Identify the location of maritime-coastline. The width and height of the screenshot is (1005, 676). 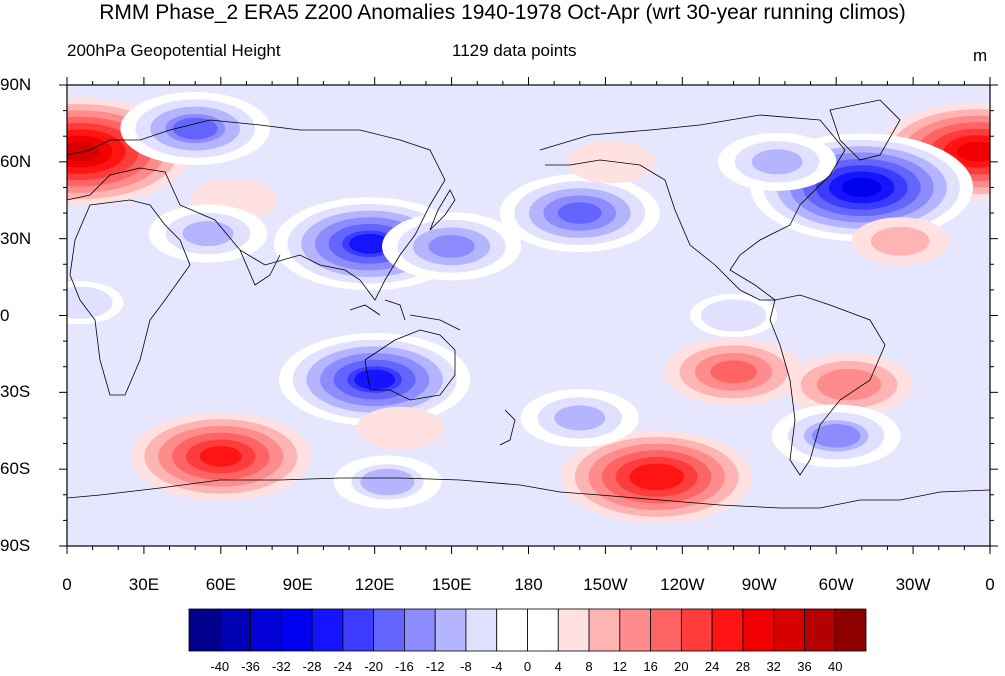
(405, 315).